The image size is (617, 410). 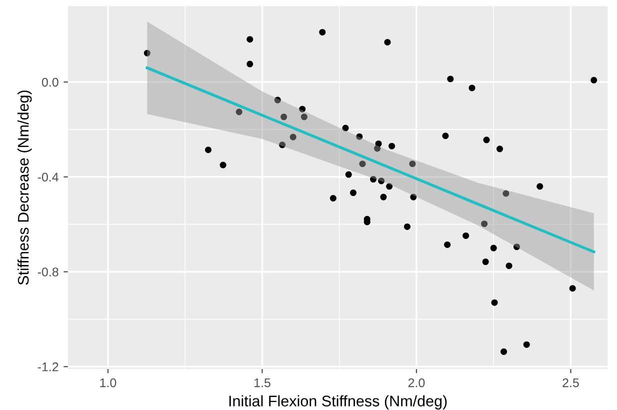 What do you see at coordinates (416, 383) in the screenshot?
I see `x-tick-label: 2.0` at bounding box center [416, 383].